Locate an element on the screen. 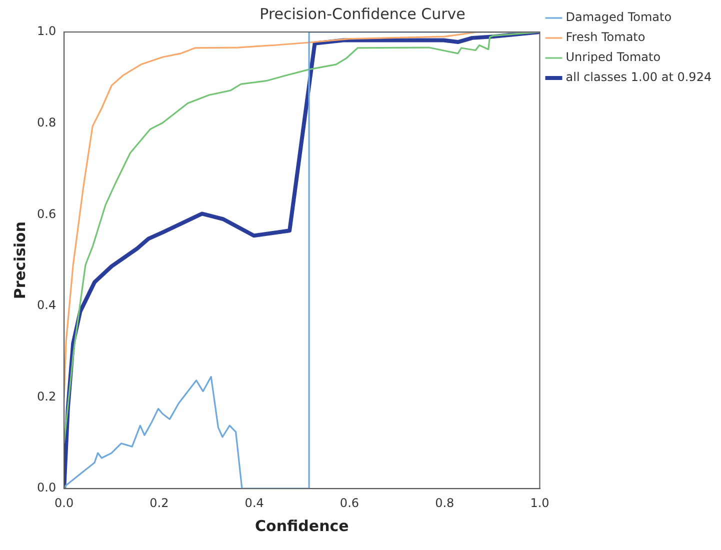 The image size is (721, 550). x-axis-title: Confidence is located at coordinates (302, 525).